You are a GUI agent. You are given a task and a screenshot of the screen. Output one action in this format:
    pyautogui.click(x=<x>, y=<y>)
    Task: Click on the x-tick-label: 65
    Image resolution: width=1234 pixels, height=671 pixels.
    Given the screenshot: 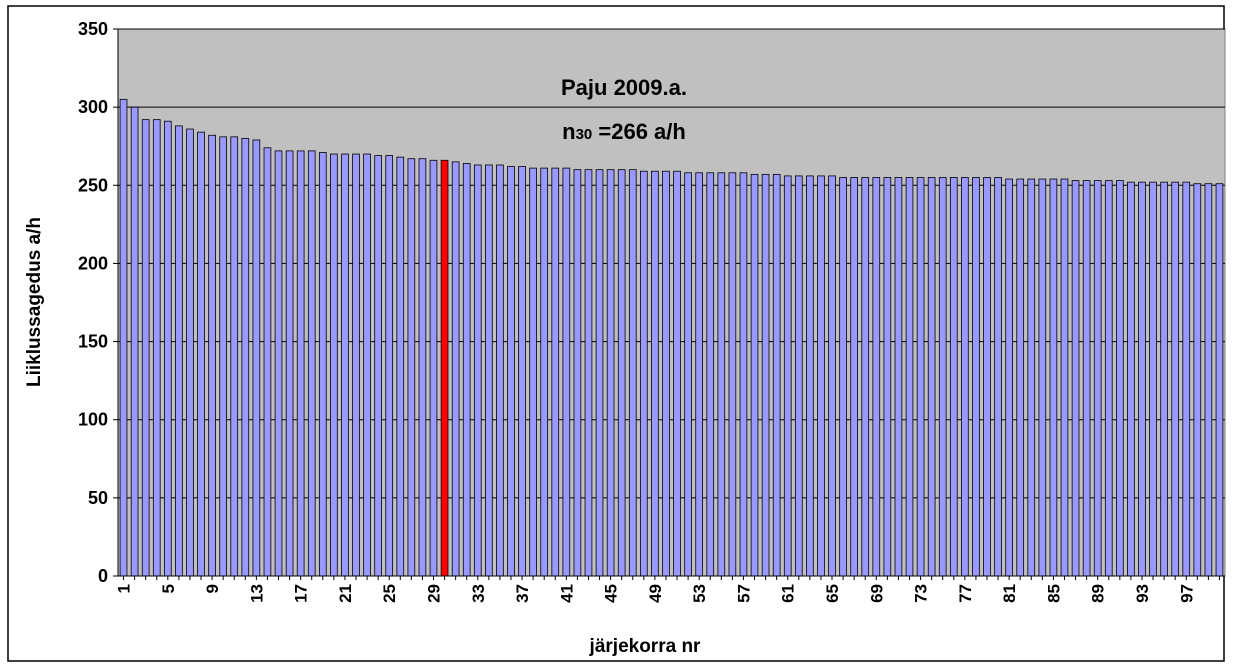 What is the action you would take?
    pyautogui.click(x=832, y=593)
    